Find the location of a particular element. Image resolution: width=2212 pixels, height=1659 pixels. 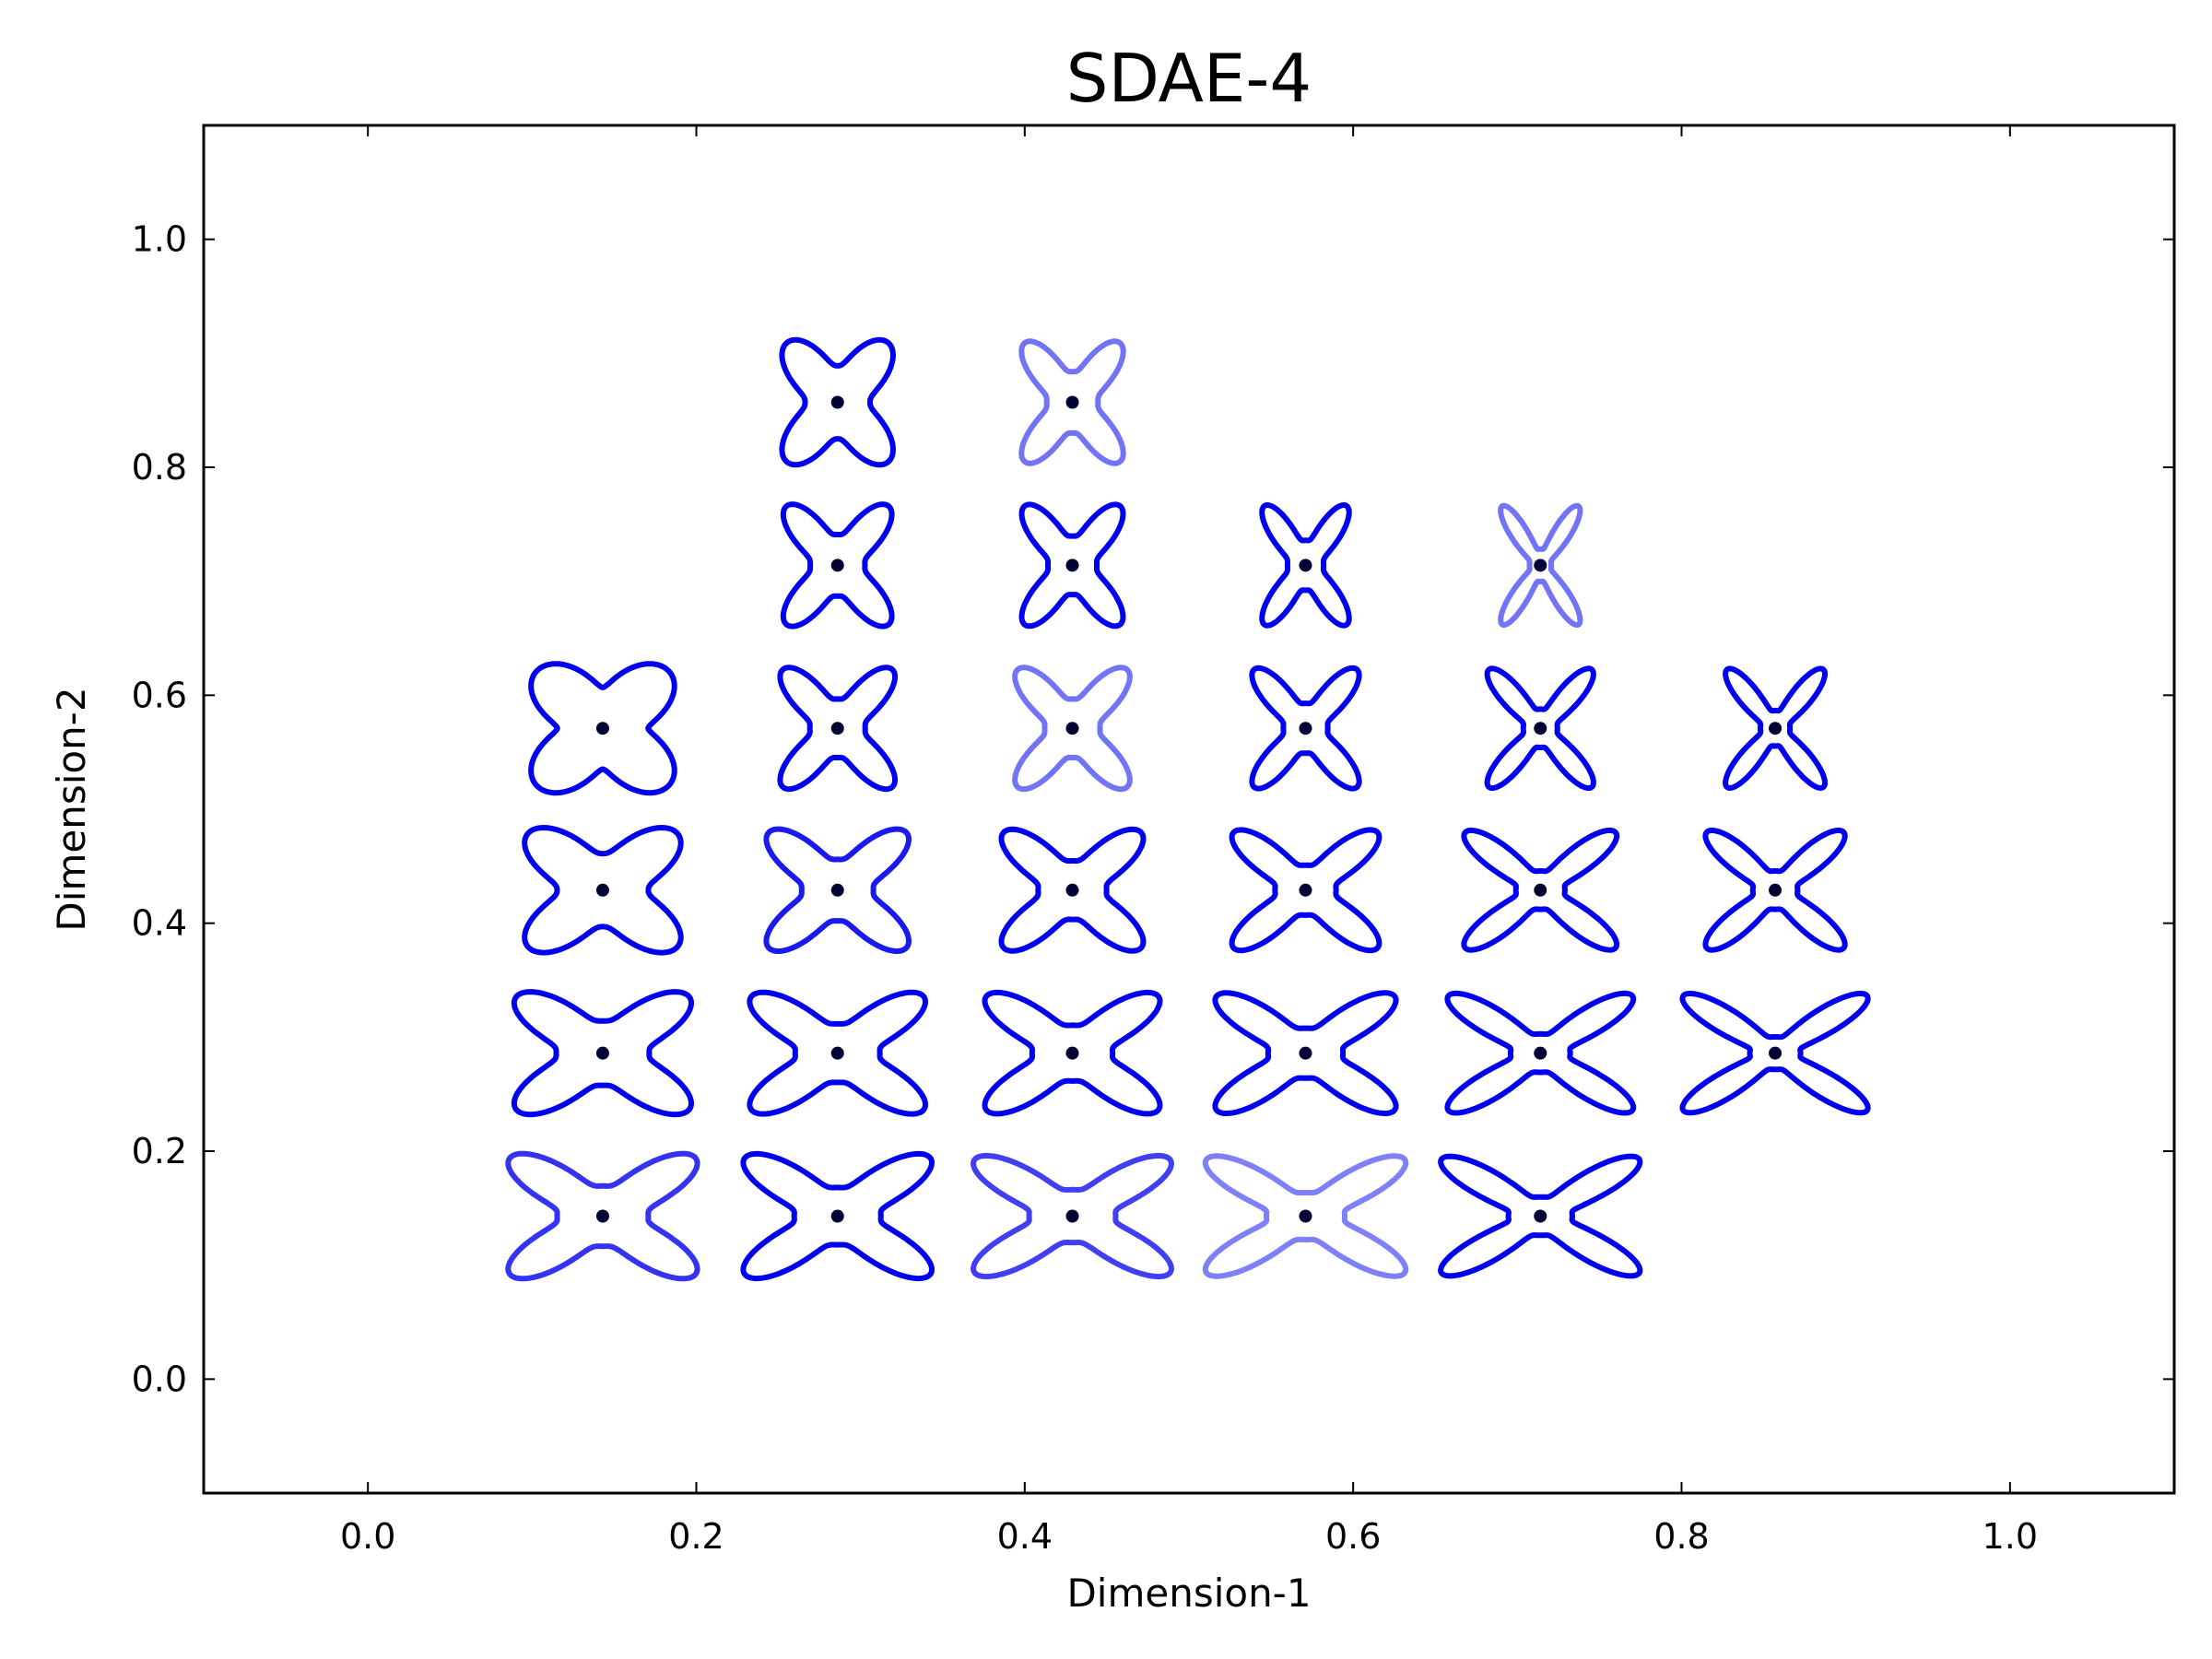

x-axis-label: Dimension-1 is located at coordinates (1188, 1593).